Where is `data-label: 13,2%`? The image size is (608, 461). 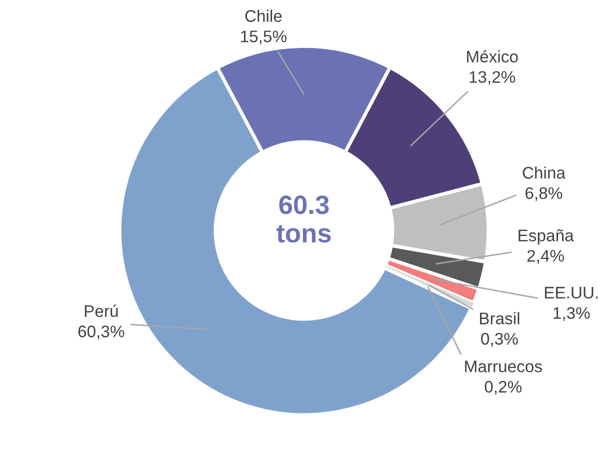
data-label: 13,2% is located at coordinates (493, 78).